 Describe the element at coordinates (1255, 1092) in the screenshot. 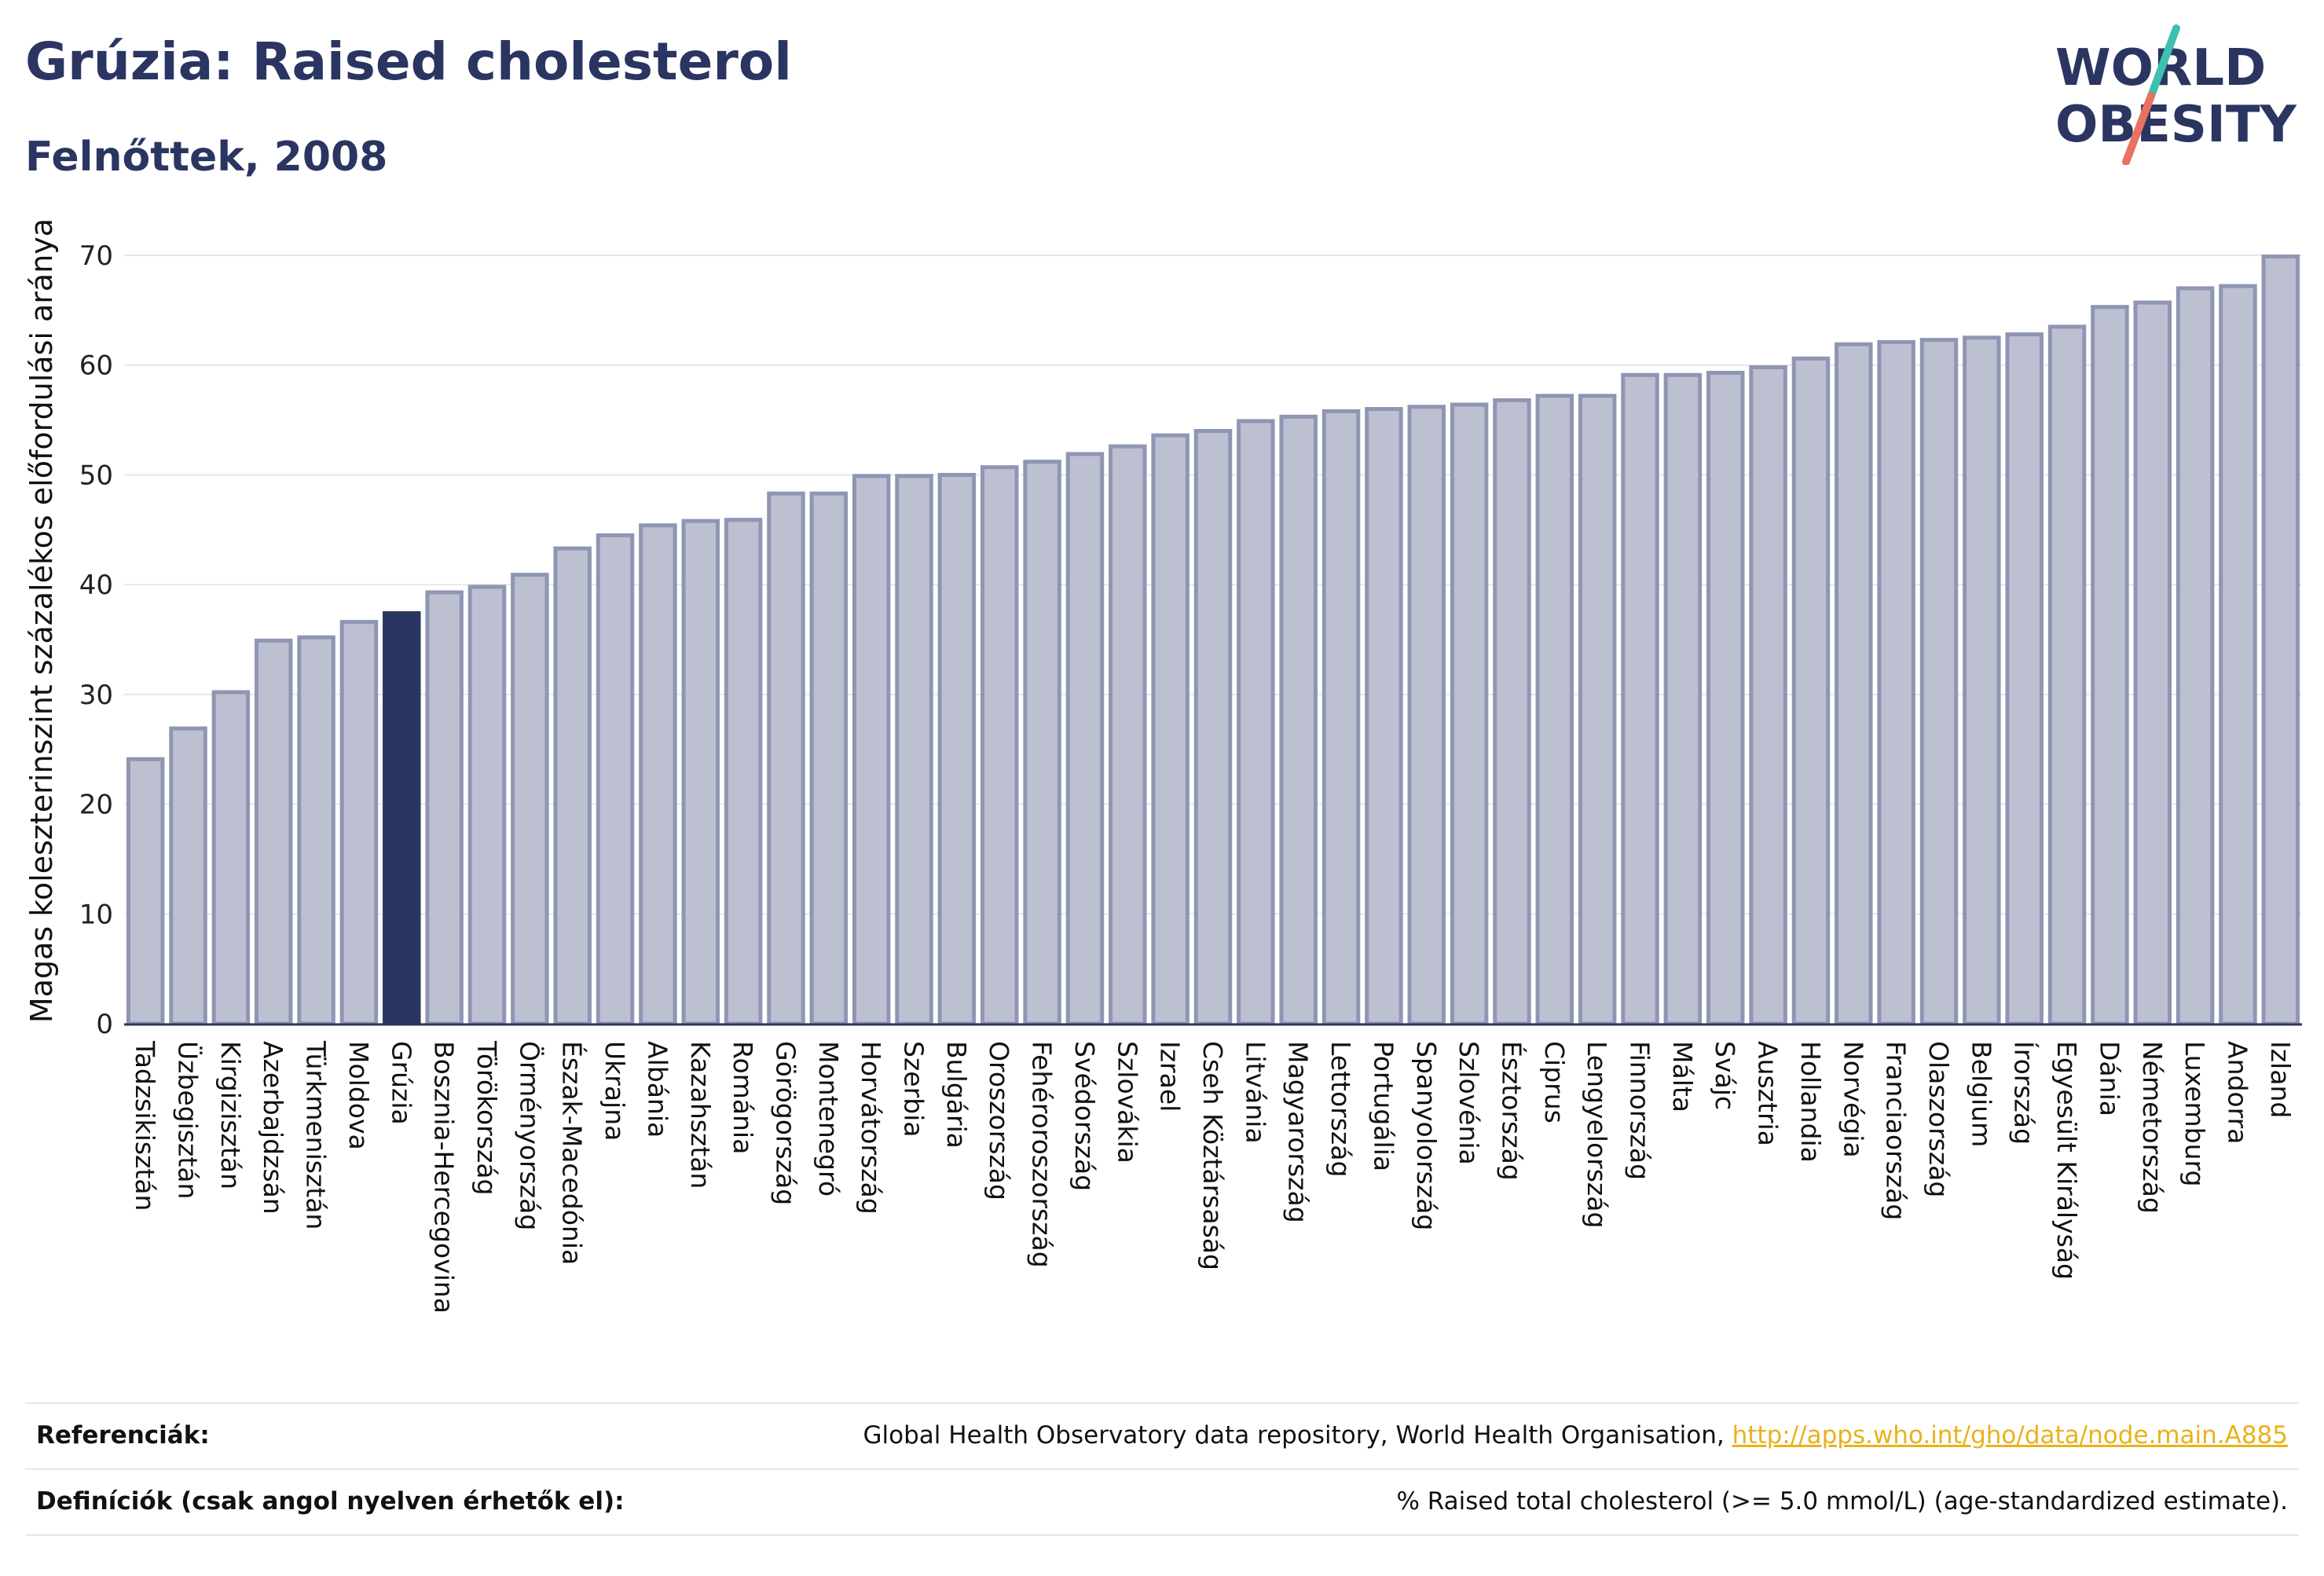

I see `x-tick-label: Litvánia` at that location.